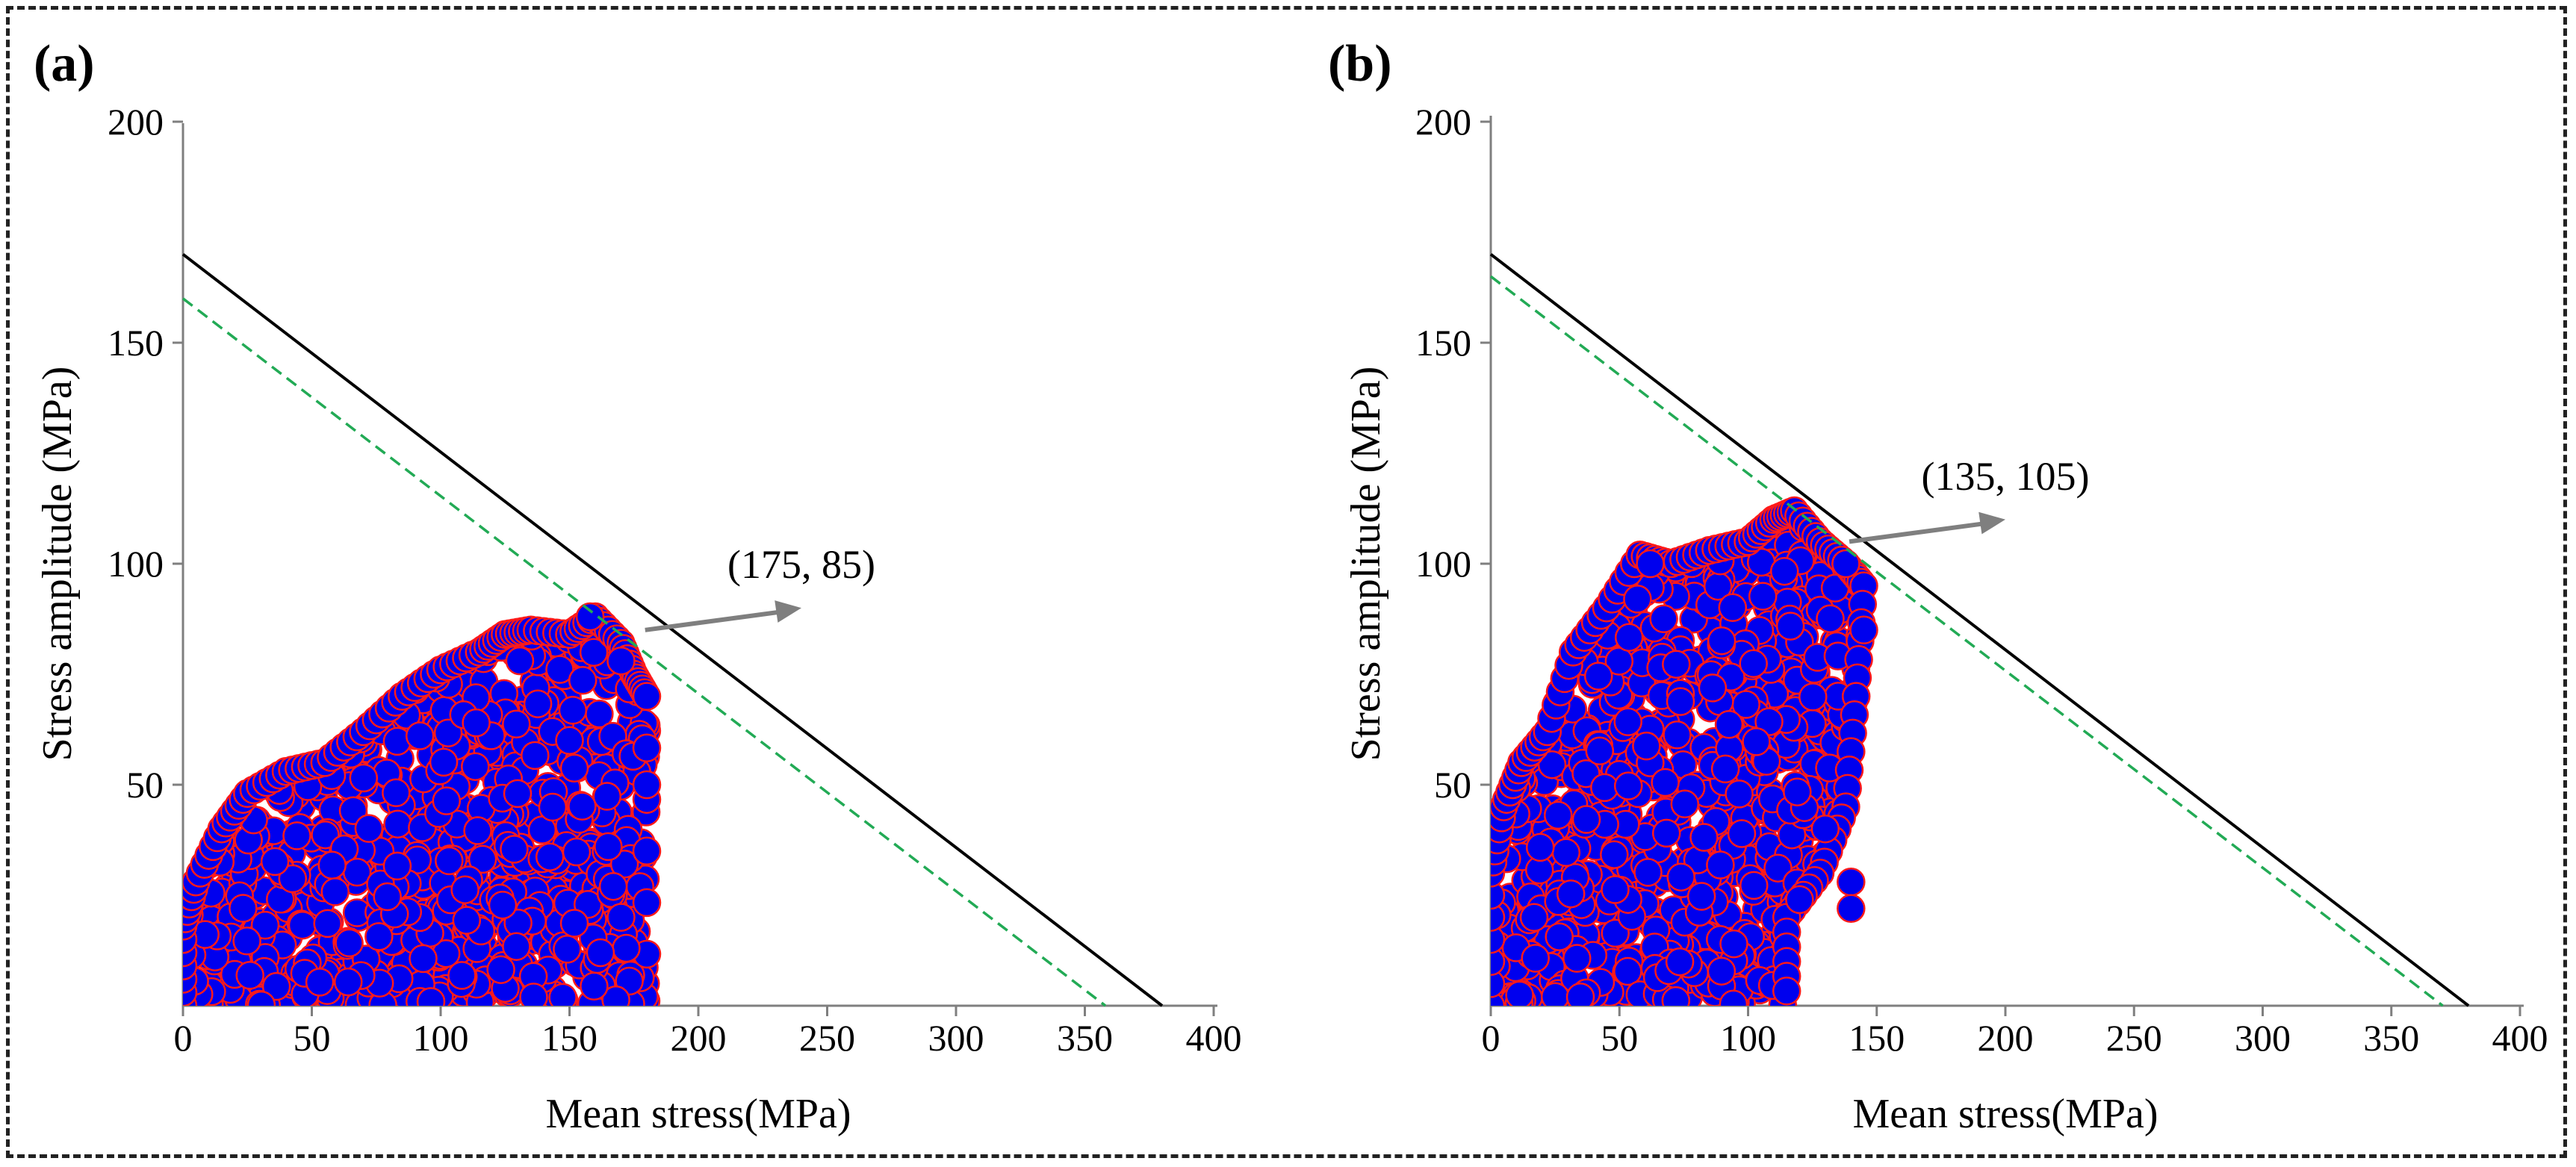 This screenshot has height=1167, width=2576. Describe the element at coordinates (1748, 1038) in the screenshot. I see `x-tick-label: 100` at that location.